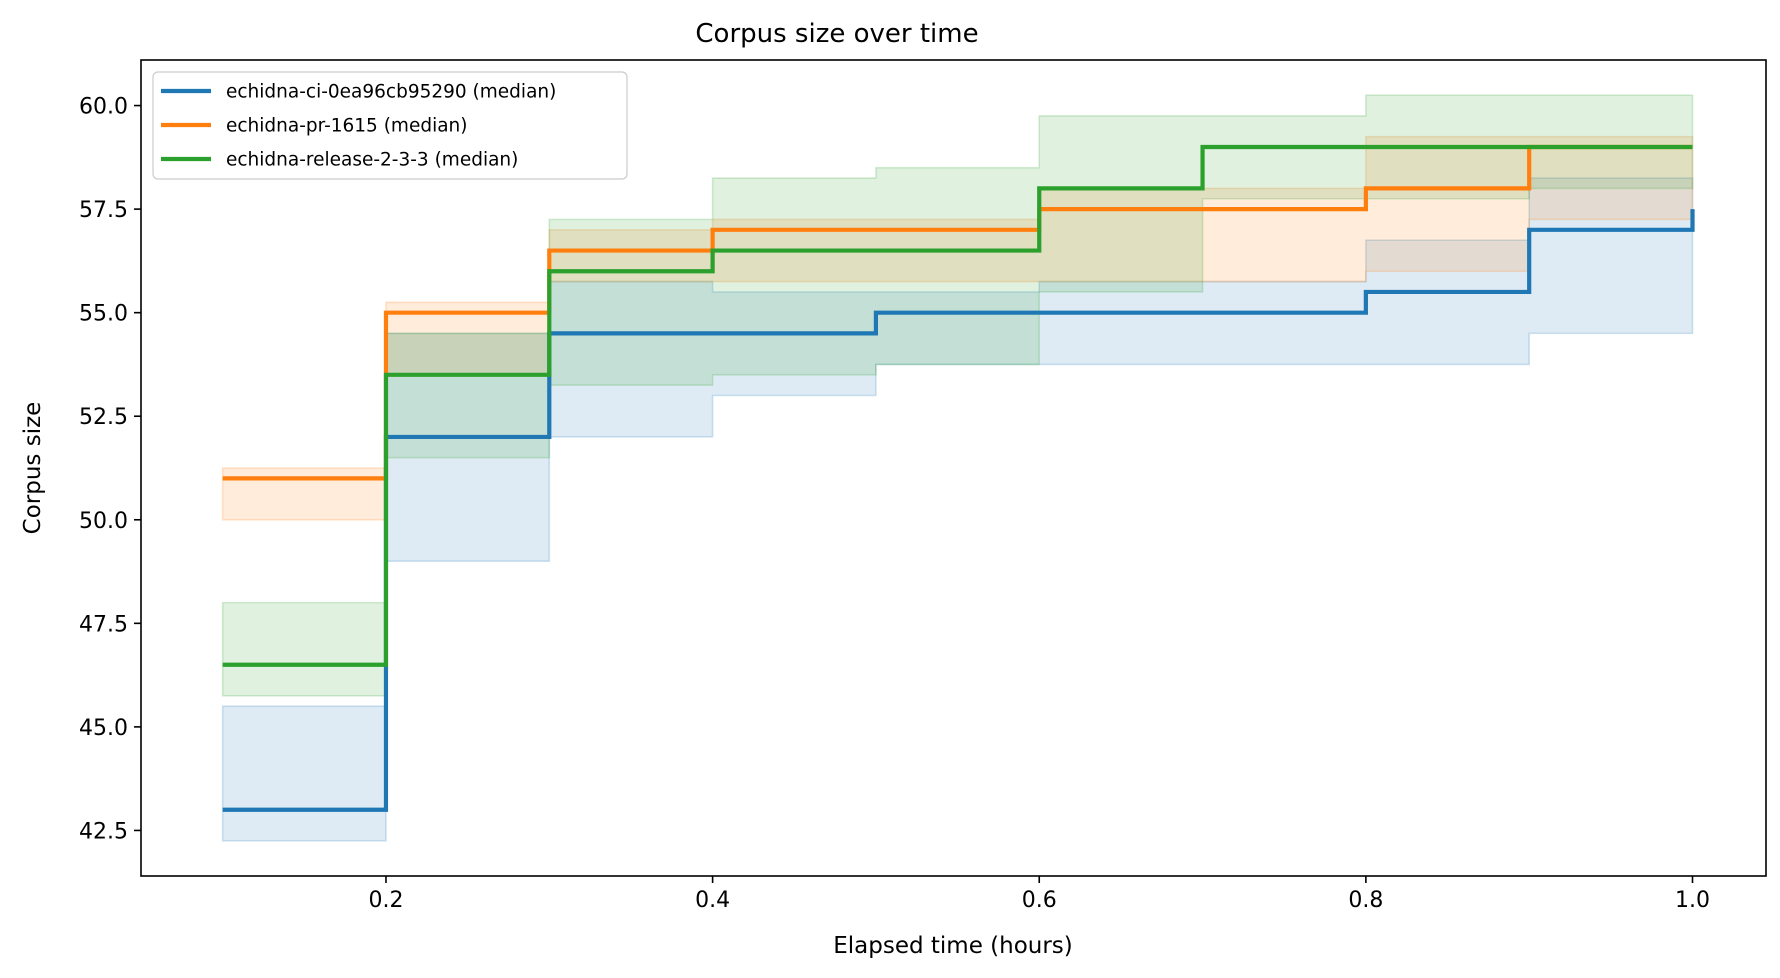 Image resolution: width=1780 pixels, height=978 pixels. What do you see at coordinates (953, 946) in the screenshot?
I see `x-axis-label: Elapsed time (hours)` at bounding box center [953, 946].